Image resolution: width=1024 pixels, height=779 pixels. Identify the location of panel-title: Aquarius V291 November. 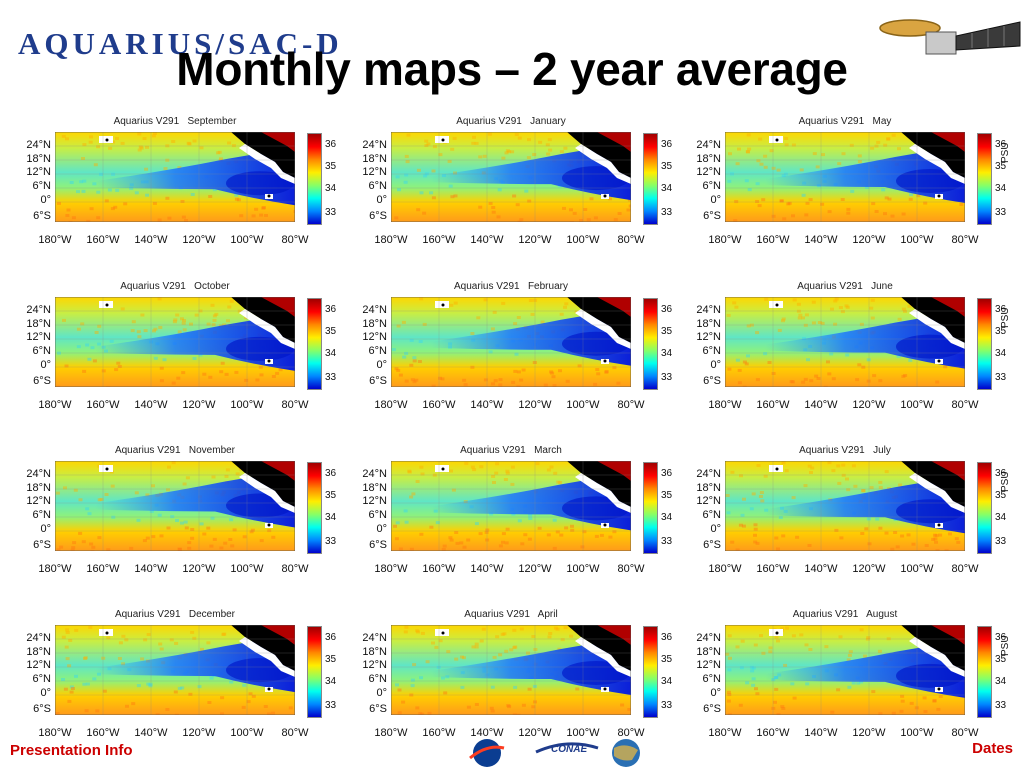
(175, 450).